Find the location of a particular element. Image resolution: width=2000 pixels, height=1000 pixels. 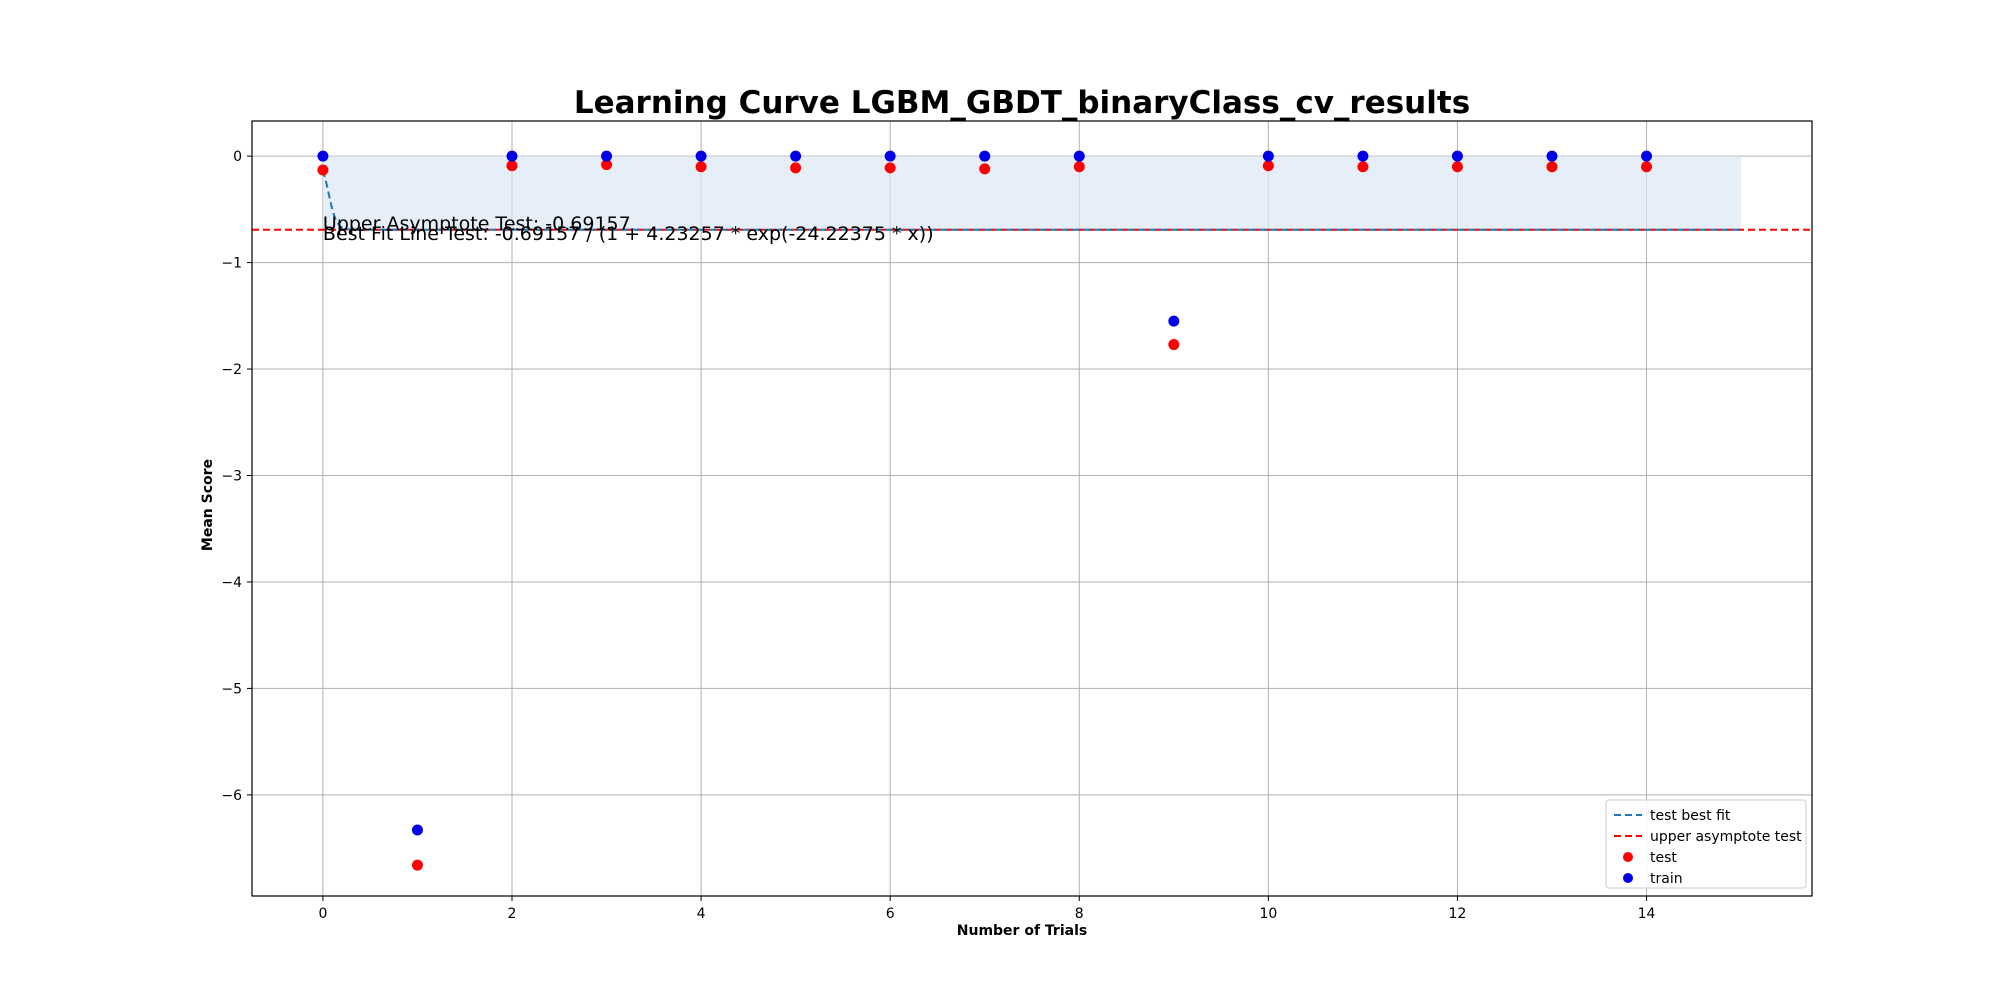

legend-asymptote-label: upper asymptote test is located at coordinates (1726, 837).